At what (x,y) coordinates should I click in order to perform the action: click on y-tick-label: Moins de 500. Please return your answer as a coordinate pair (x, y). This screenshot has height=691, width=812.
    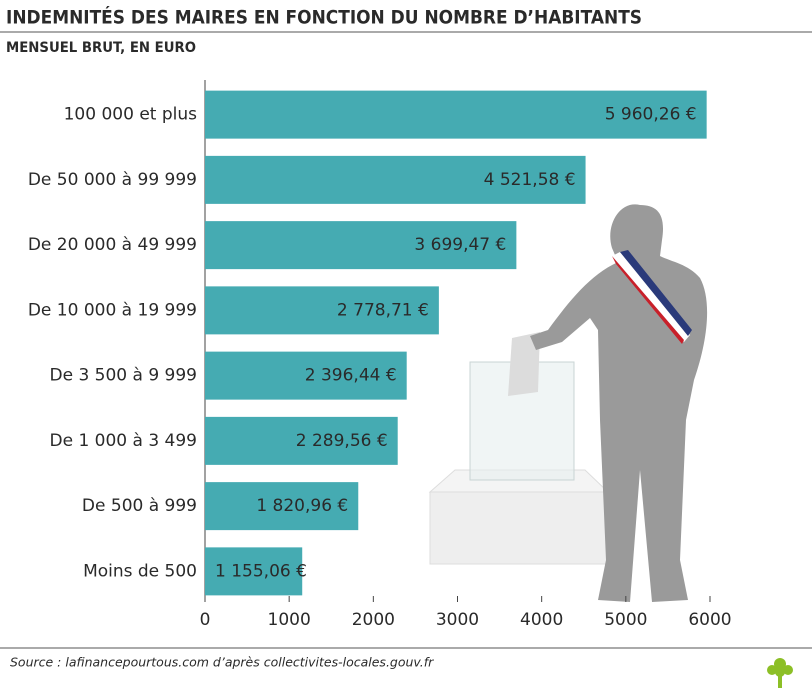
    Looking at the image, I should click on (140, 571).